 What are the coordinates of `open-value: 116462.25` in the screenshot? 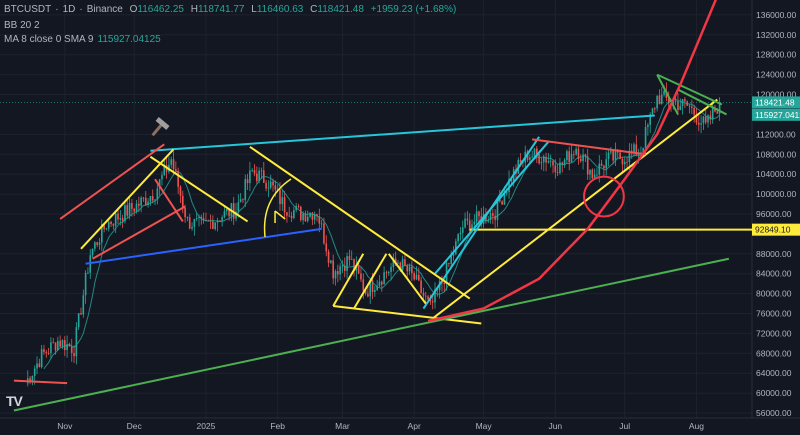 It's located at (160, 9).